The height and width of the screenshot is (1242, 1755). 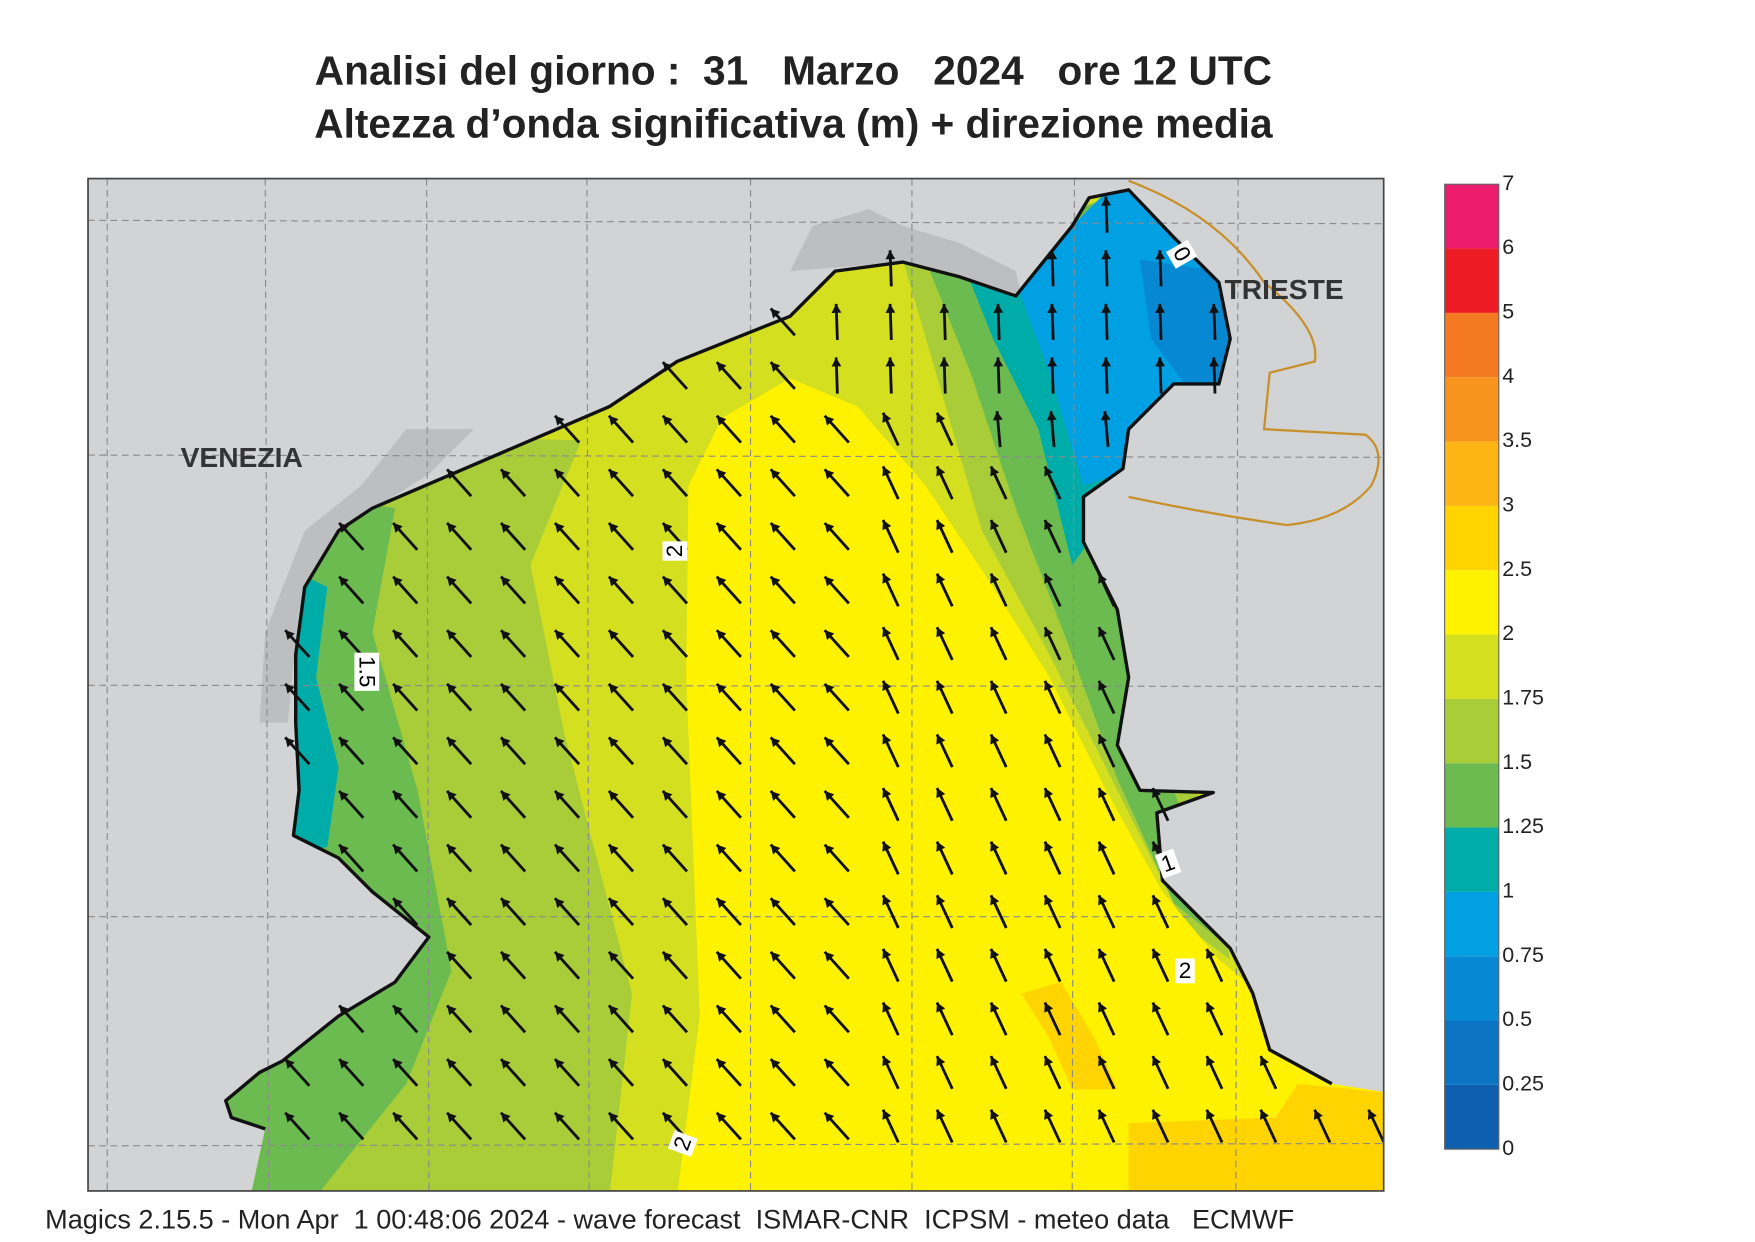 I want to click on colorbar-label: 1, so click(x=1508, y=891).